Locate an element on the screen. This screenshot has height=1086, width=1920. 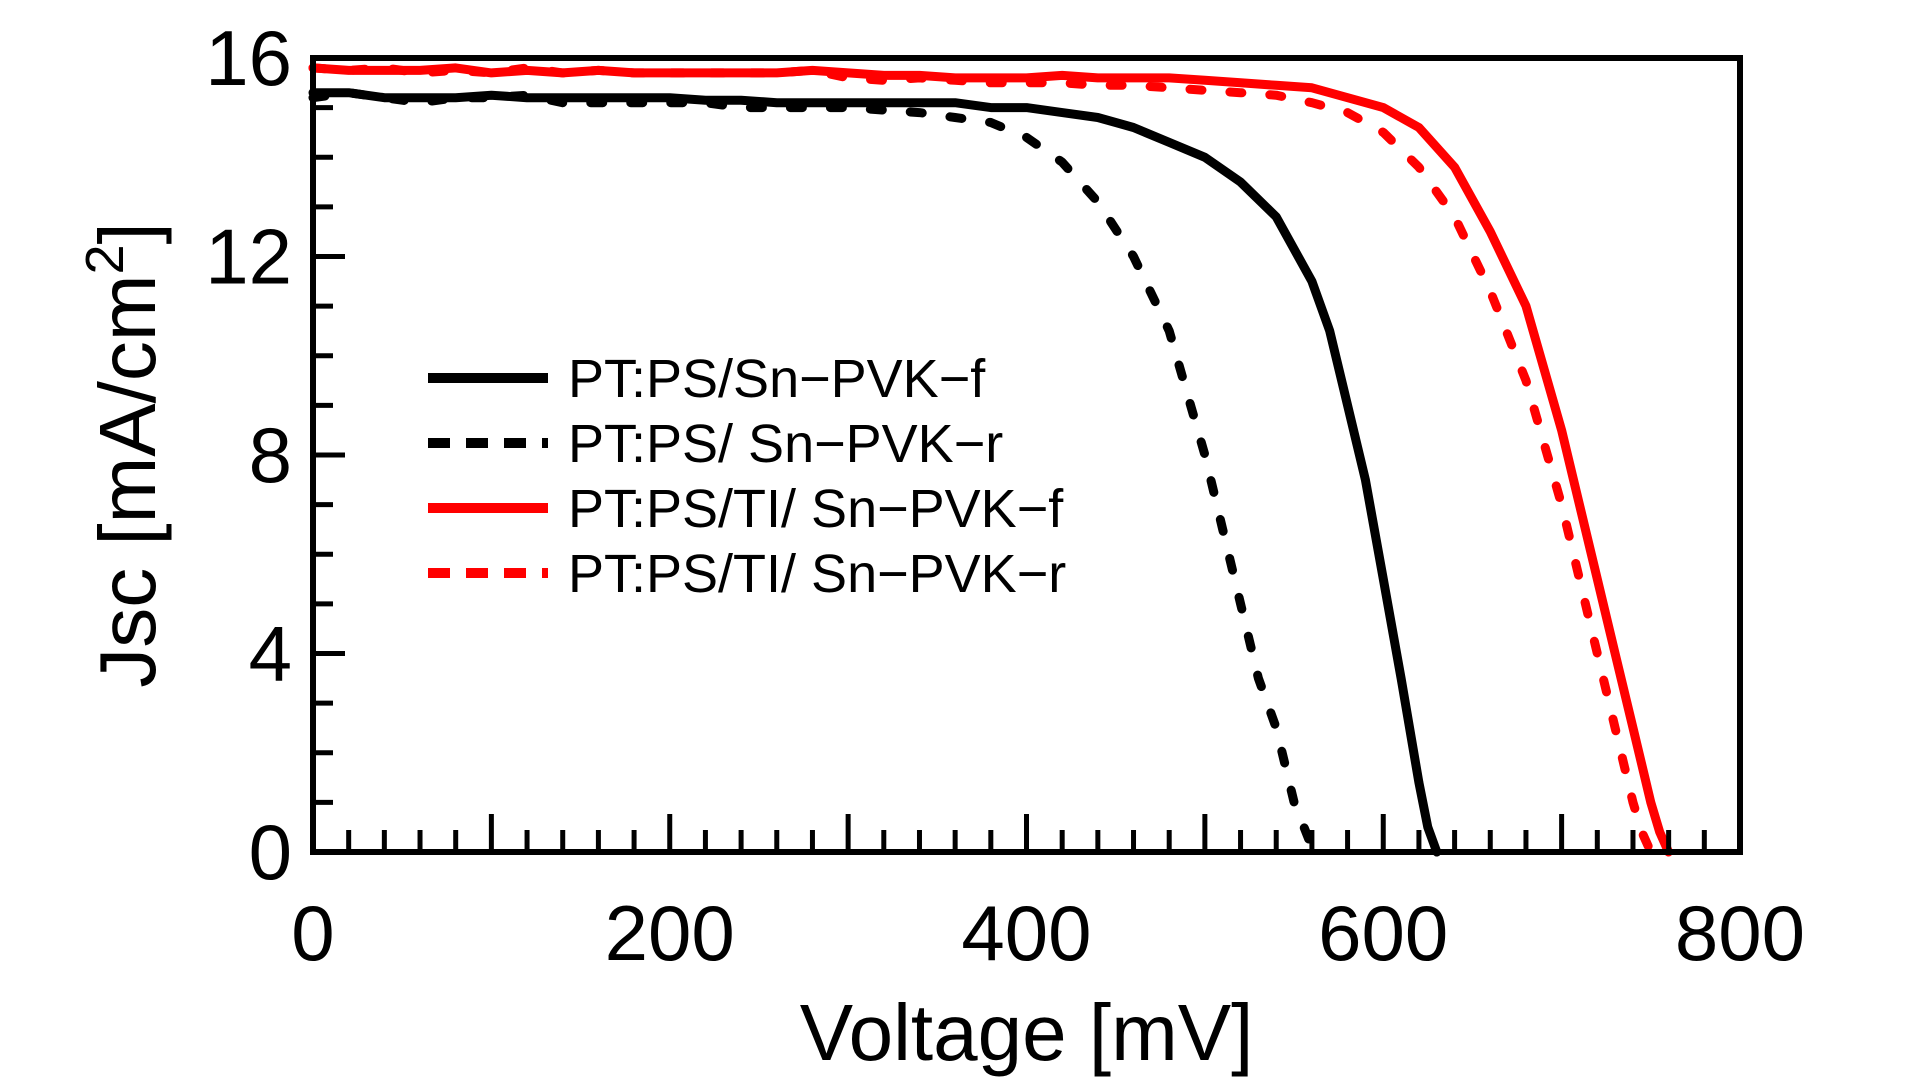
legend-label-1: PT:PS/Sn−PVK−f is located at coordinates (777, 379).